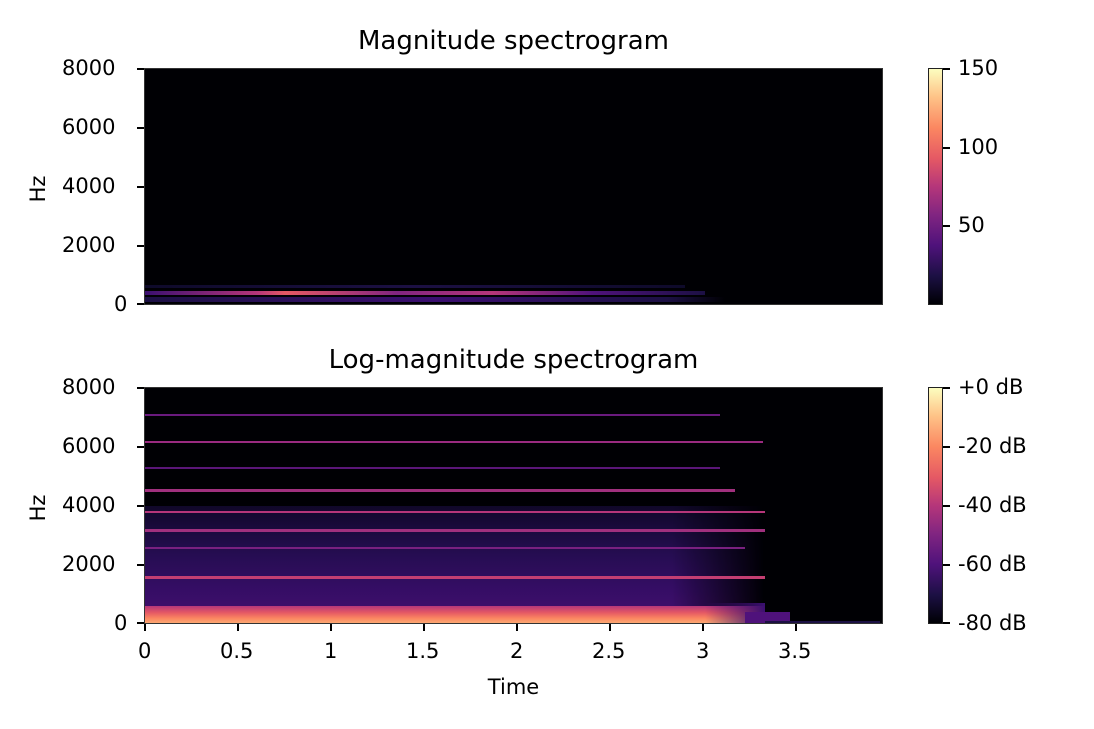 The height and width of the screenshot is (729, 1094). What do you see at coordinates (992, 564) in the screenshot?
I see `colorbar-tick-label: -60 dB` at bounding box center [992, 564].